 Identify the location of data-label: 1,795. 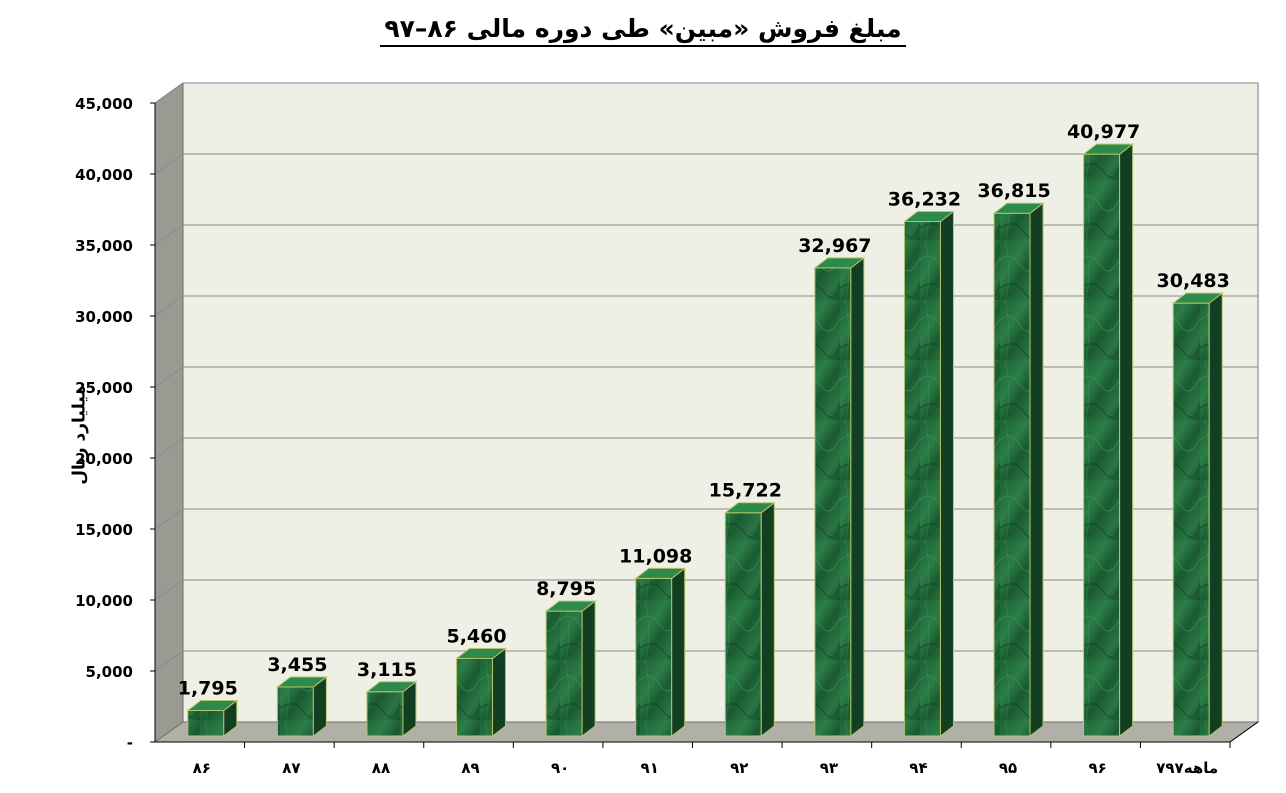
(208, 689).